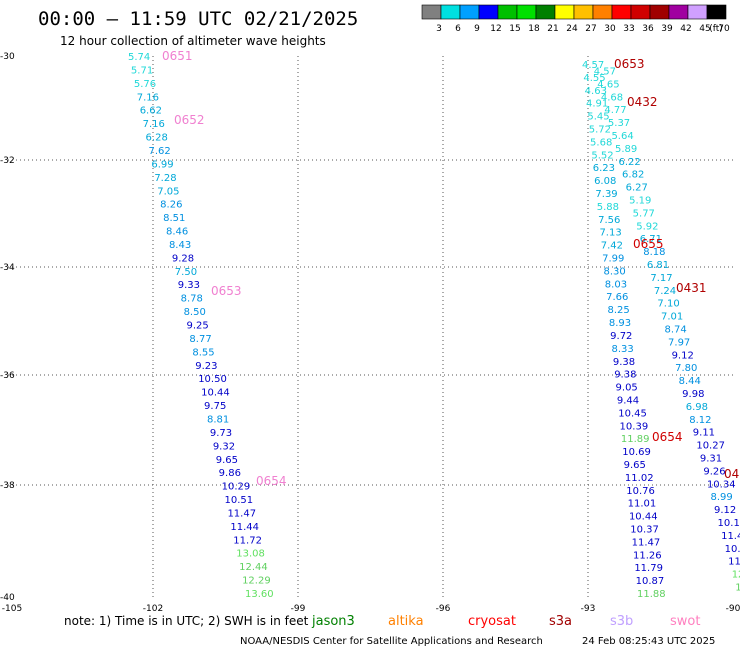 The height and width of the screenshot is (650, 740). Describe the element at coordinates (165, 178) in the screenshot. I see `wave-height-value: 7.28` at that location.